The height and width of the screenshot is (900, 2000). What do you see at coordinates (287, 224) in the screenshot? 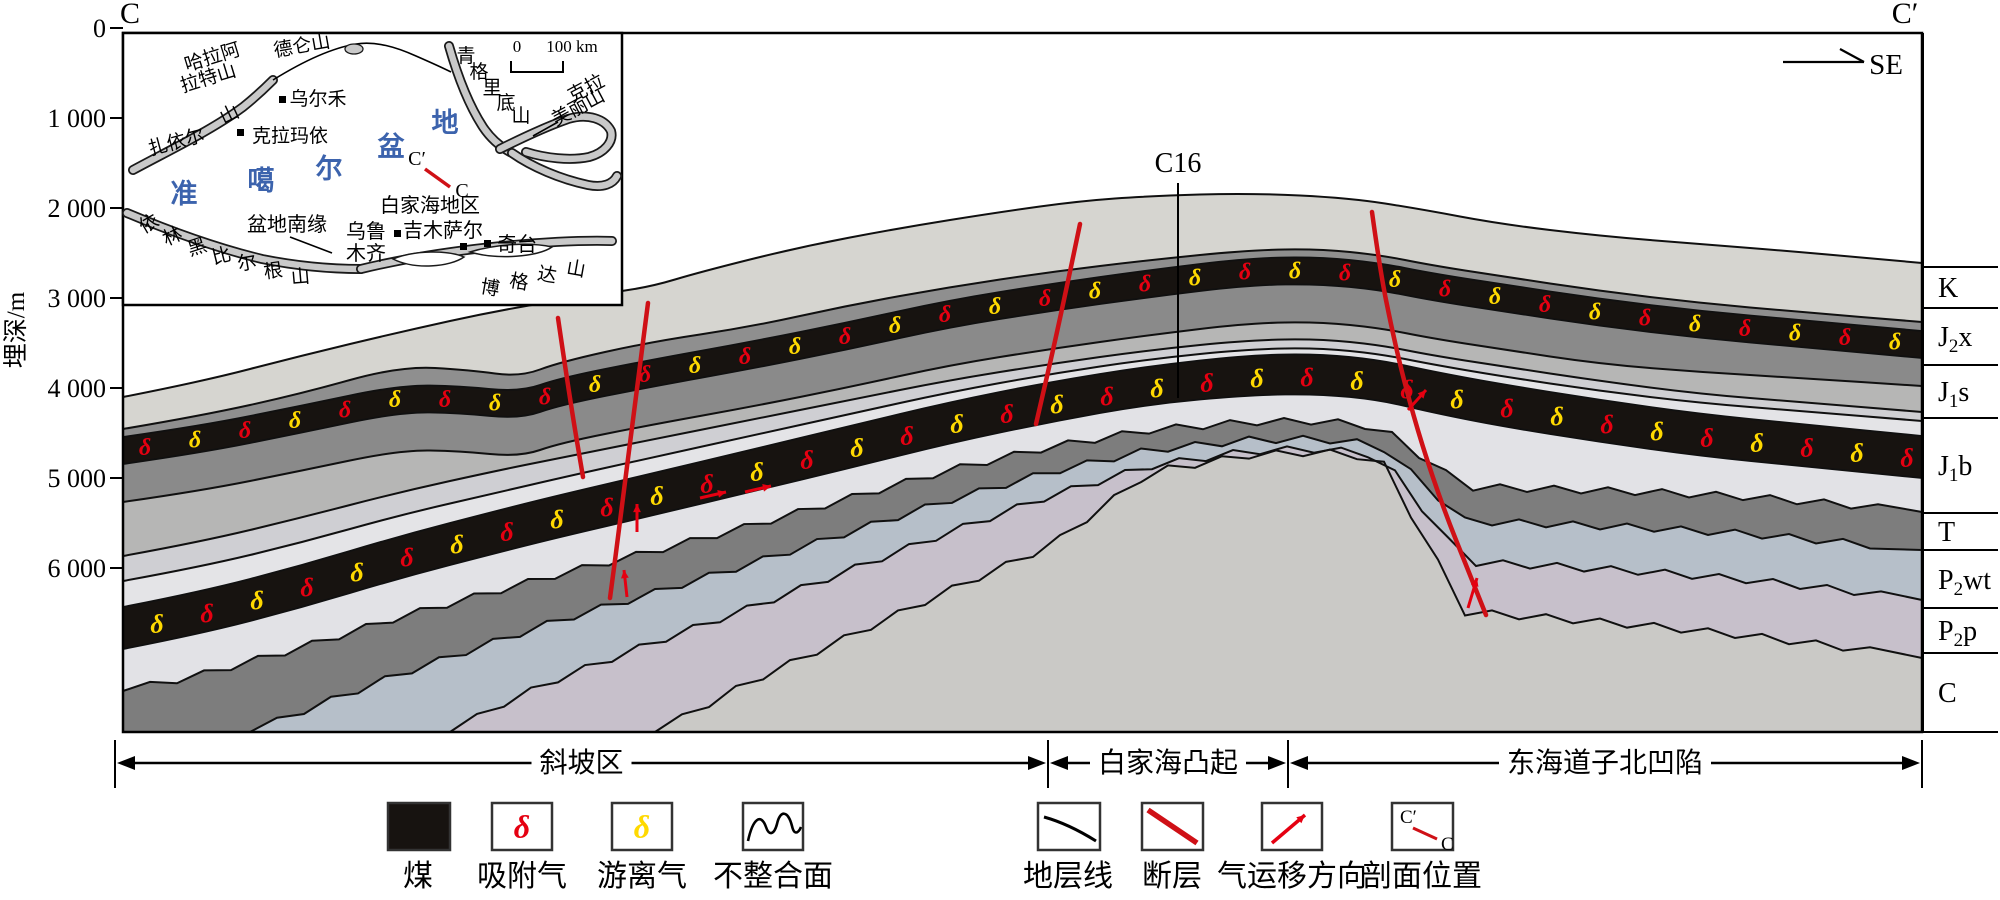
I see `map-label: 盆地南缘` at bounding box center [287, 224].